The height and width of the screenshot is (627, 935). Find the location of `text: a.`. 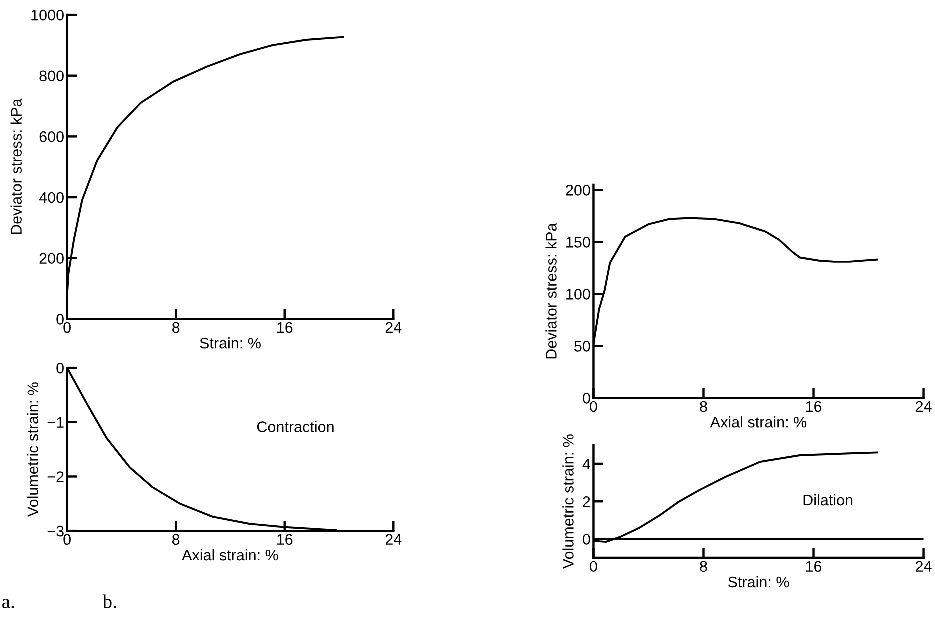

text: a. is located at coordinates (8, 603).